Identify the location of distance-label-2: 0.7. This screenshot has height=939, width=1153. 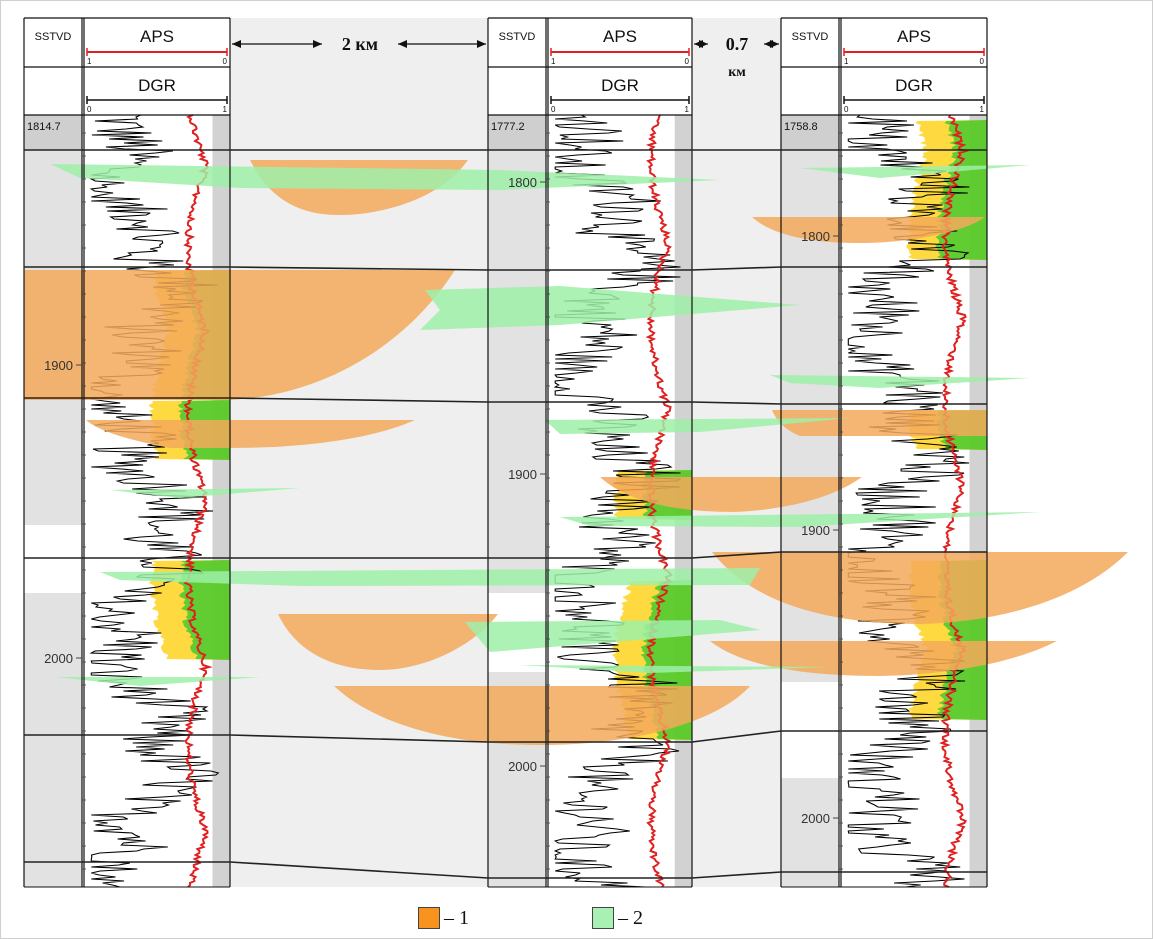
(737, 44).